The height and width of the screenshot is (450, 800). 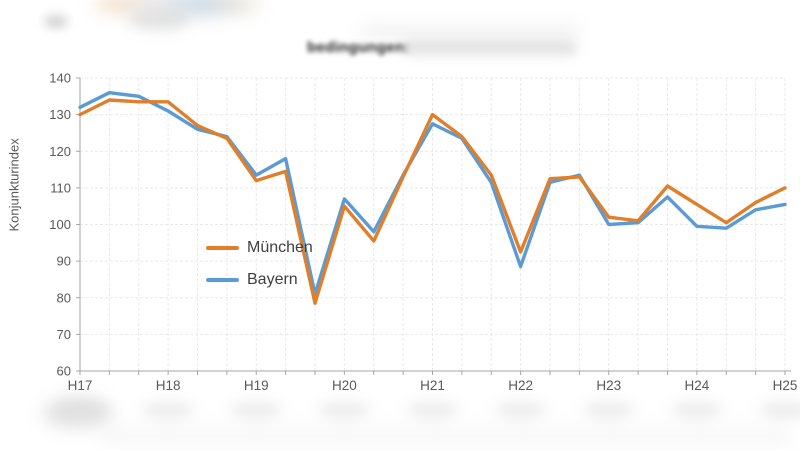 What do you see at coordinates (60, 114) in the screenshot?
I see `svg-text: 130` at bounding box center [60, 114].